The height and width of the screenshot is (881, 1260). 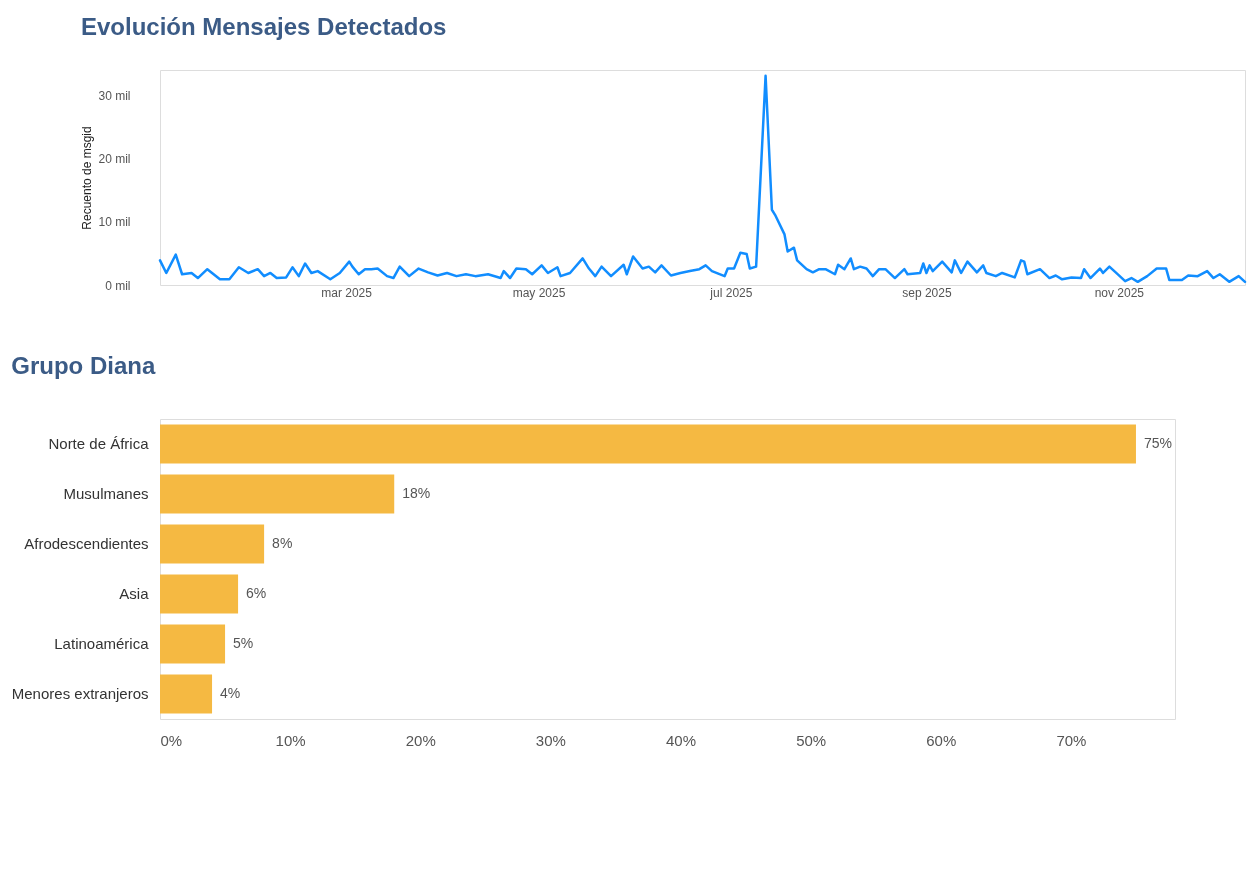 What do you see at coordinates (114, 95) in the screenshot?
I see `y-tick-label: 30 mil` at bounding box center [114, 95].